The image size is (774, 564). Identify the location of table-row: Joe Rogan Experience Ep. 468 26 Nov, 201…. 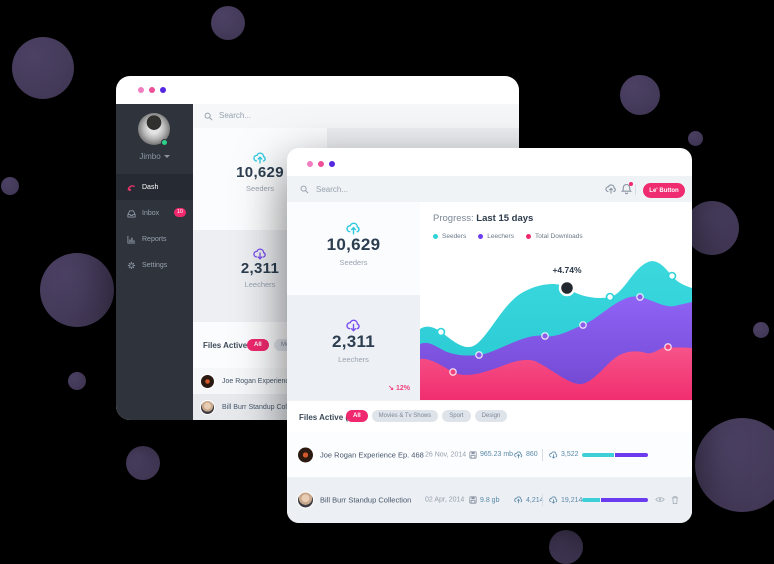
(489, 454).